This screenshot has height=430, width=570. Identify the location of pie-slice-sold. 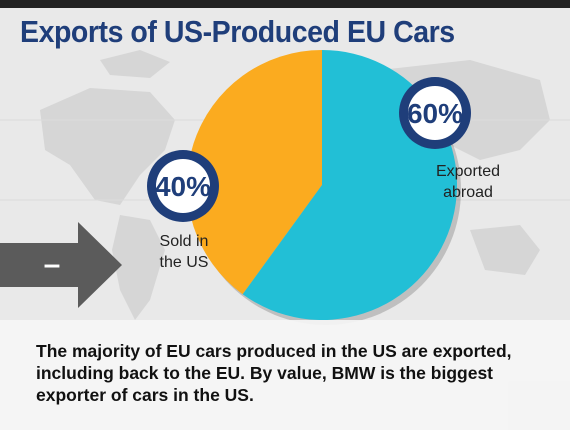
(254, 172).